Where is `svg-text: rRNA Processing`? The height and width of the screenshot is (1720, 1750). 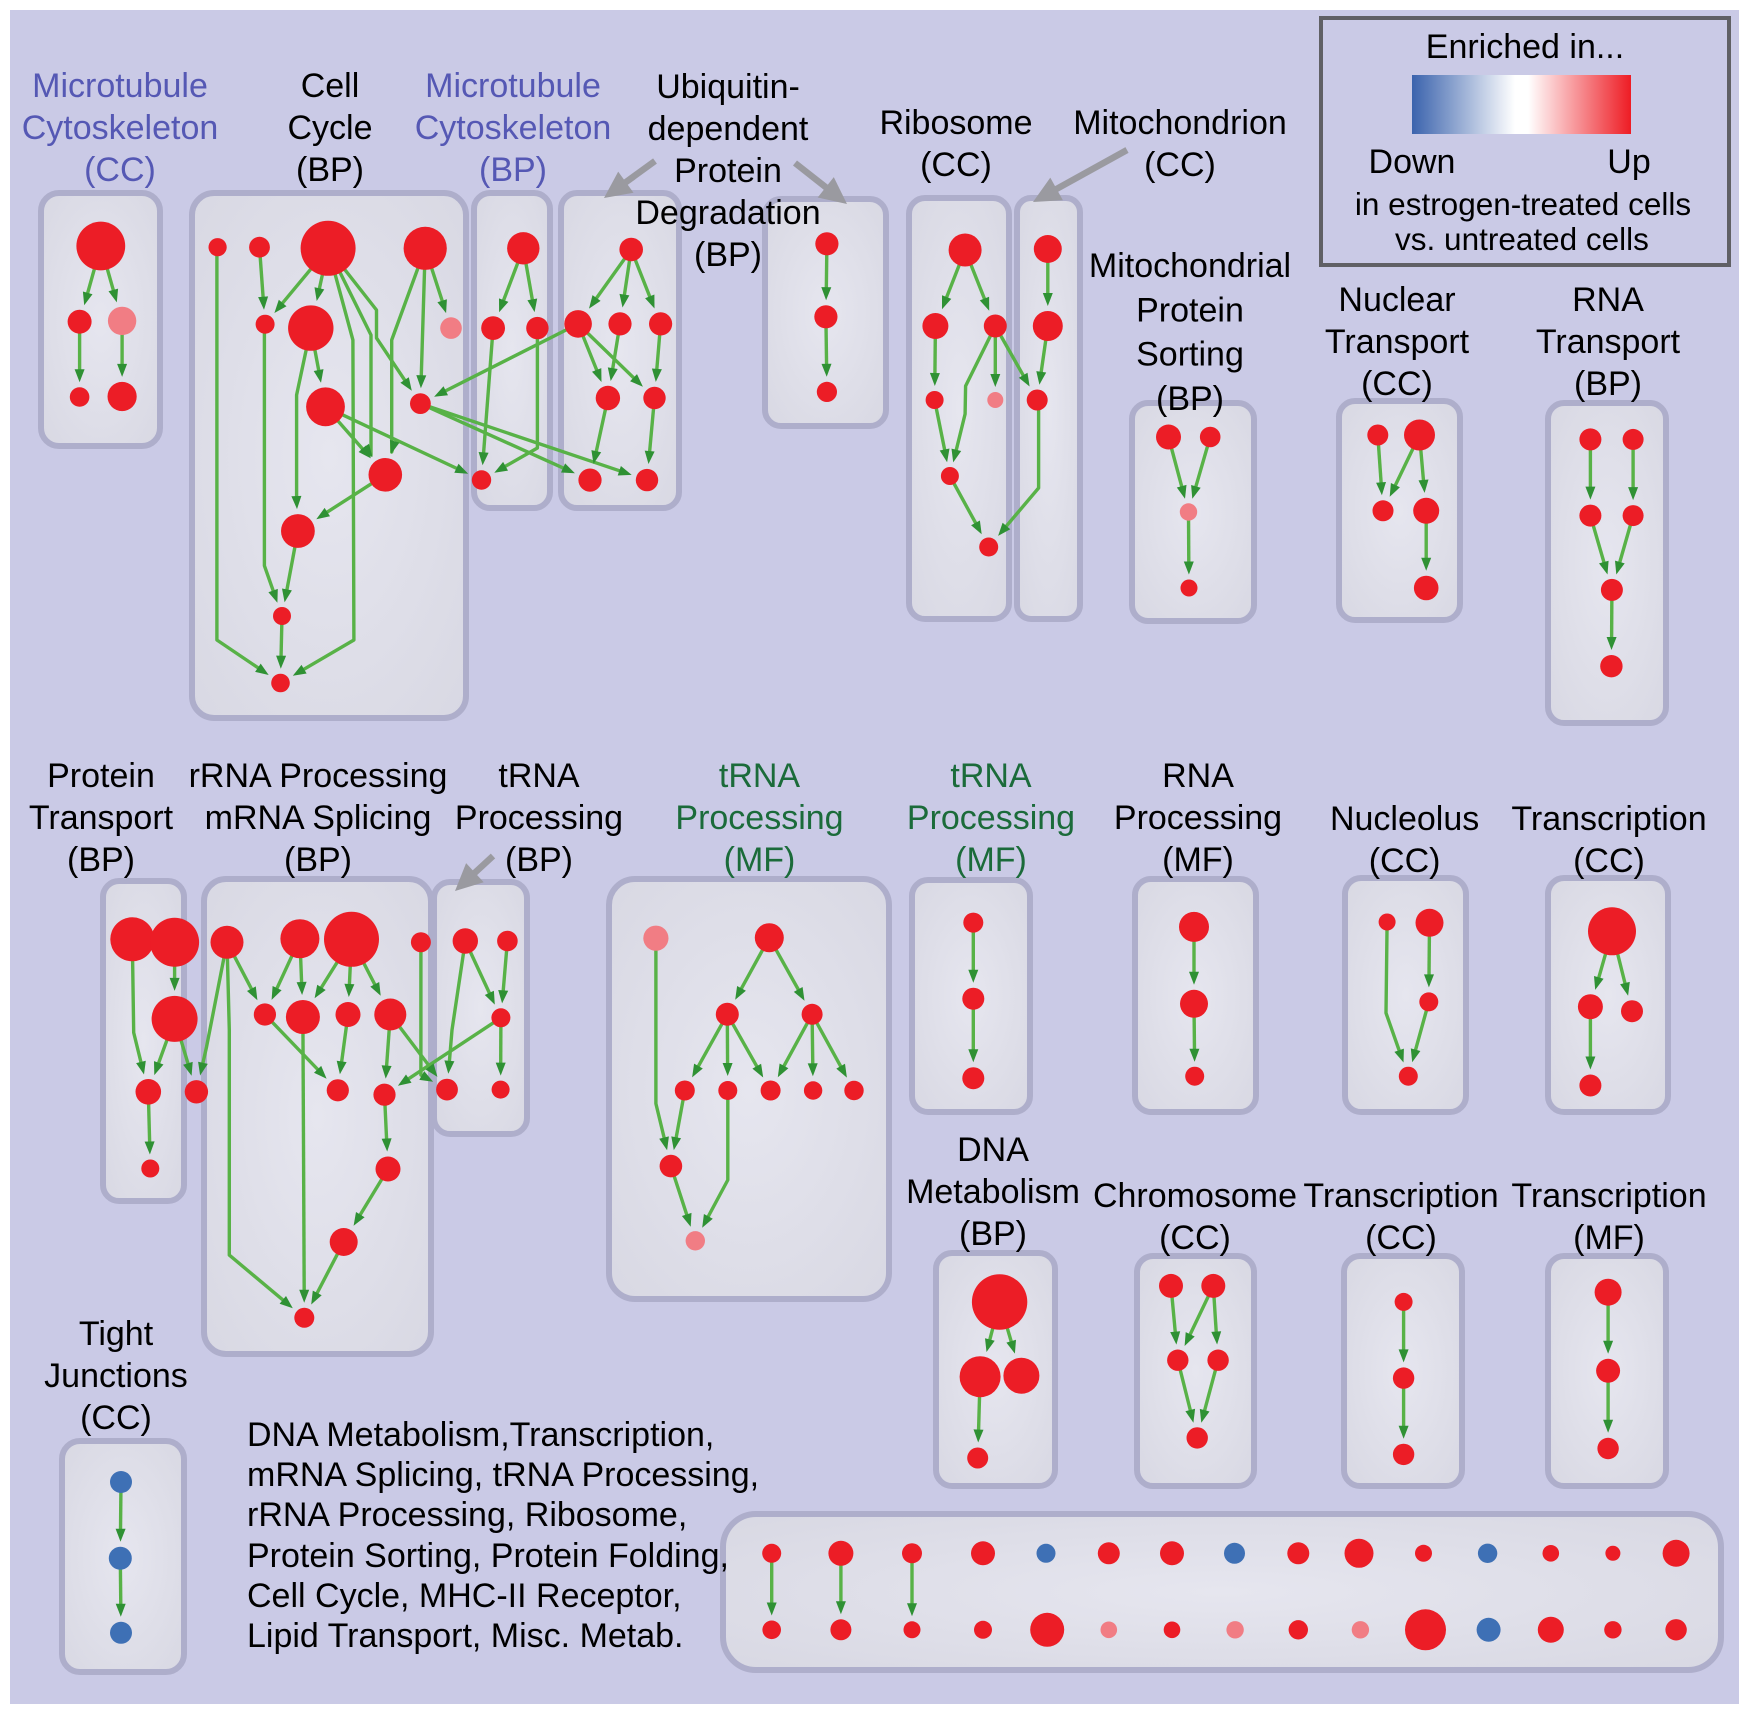
svg-text: rRNA Processing is located at coordinates (318, 776).